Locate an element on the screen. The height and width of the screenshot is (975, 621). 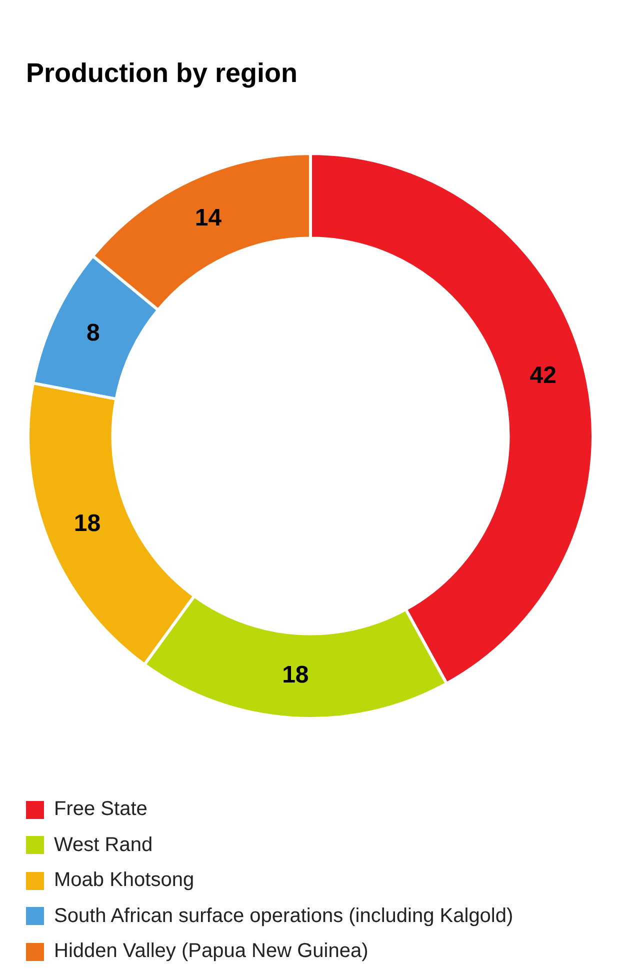
data-label: 14 is located at coordinates (208, 218).